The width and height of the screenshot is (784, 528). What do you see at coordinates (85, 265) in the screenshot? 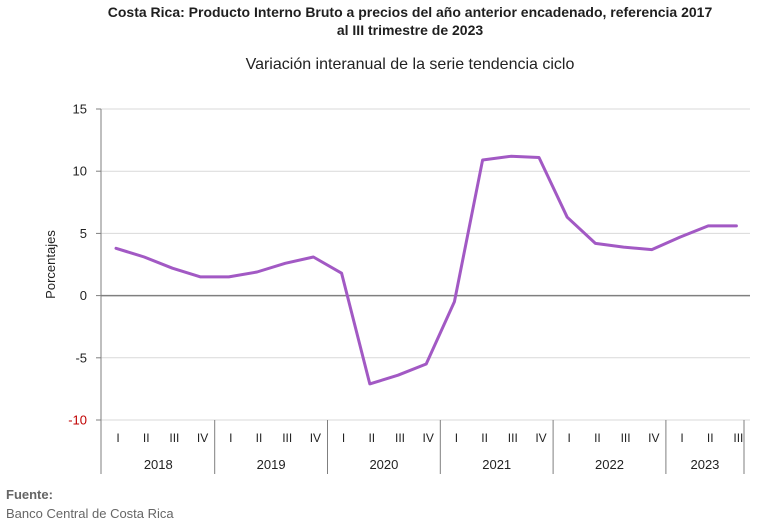
I see `y-axis-ticks: 15 10 5 0 -5 -10` at bounding box center [85, 265].